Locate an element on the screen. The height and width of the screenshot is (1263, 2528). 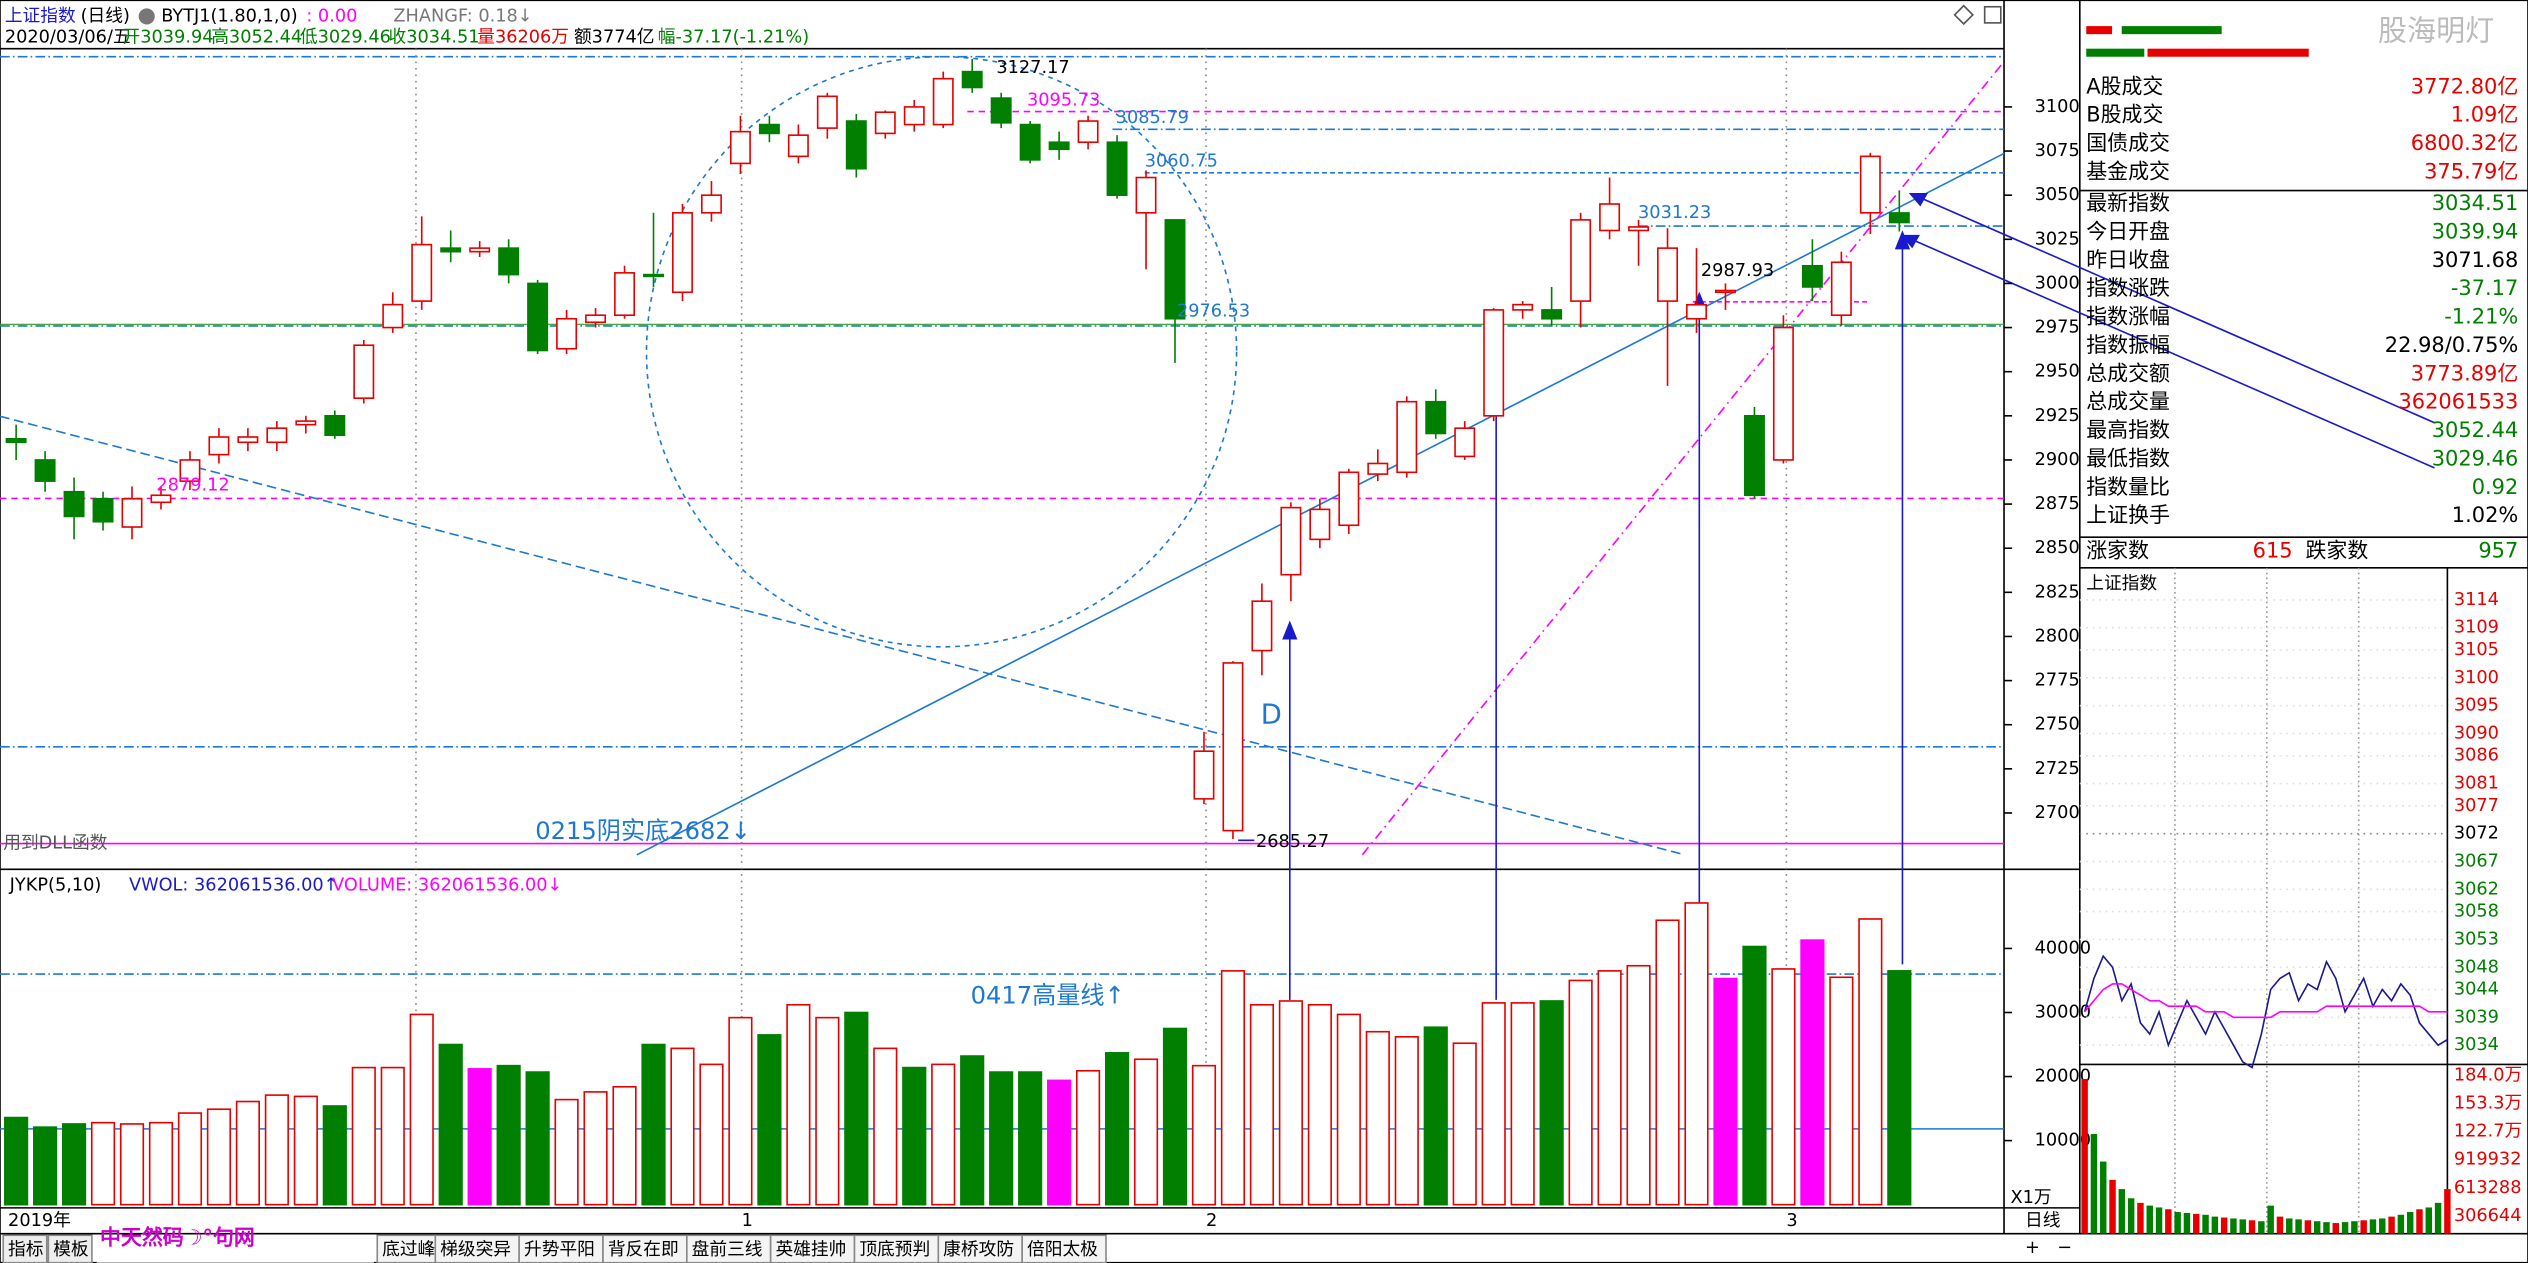
annotation: 3095.73 is located at coordinates (1063, 100).